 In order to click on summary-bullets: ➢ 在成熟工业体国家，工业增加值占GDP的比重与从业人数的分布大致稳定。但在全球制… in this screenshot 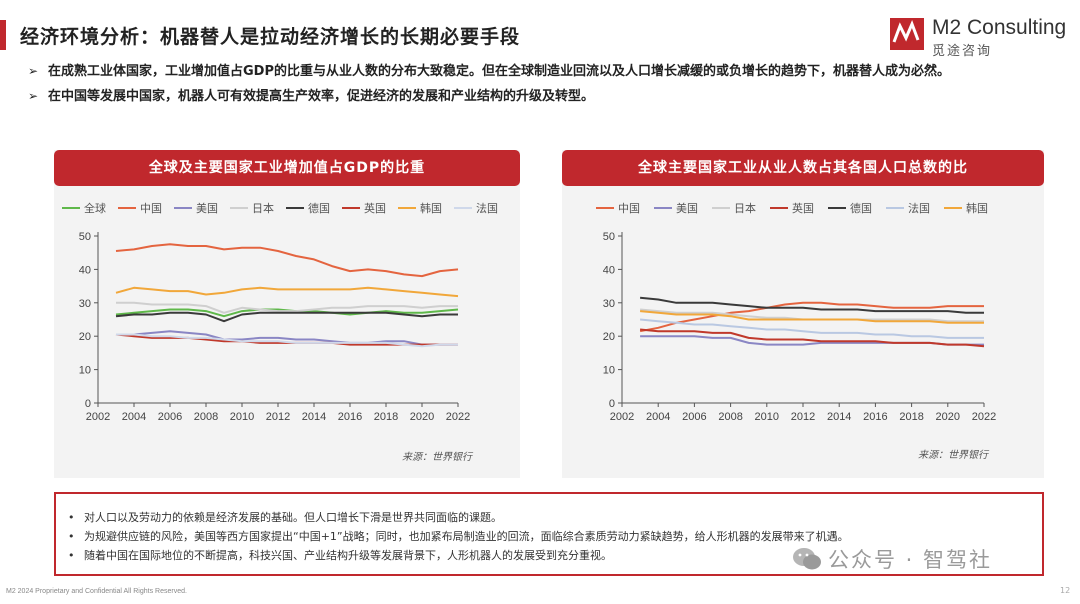, I will do `click(533, 87)`.